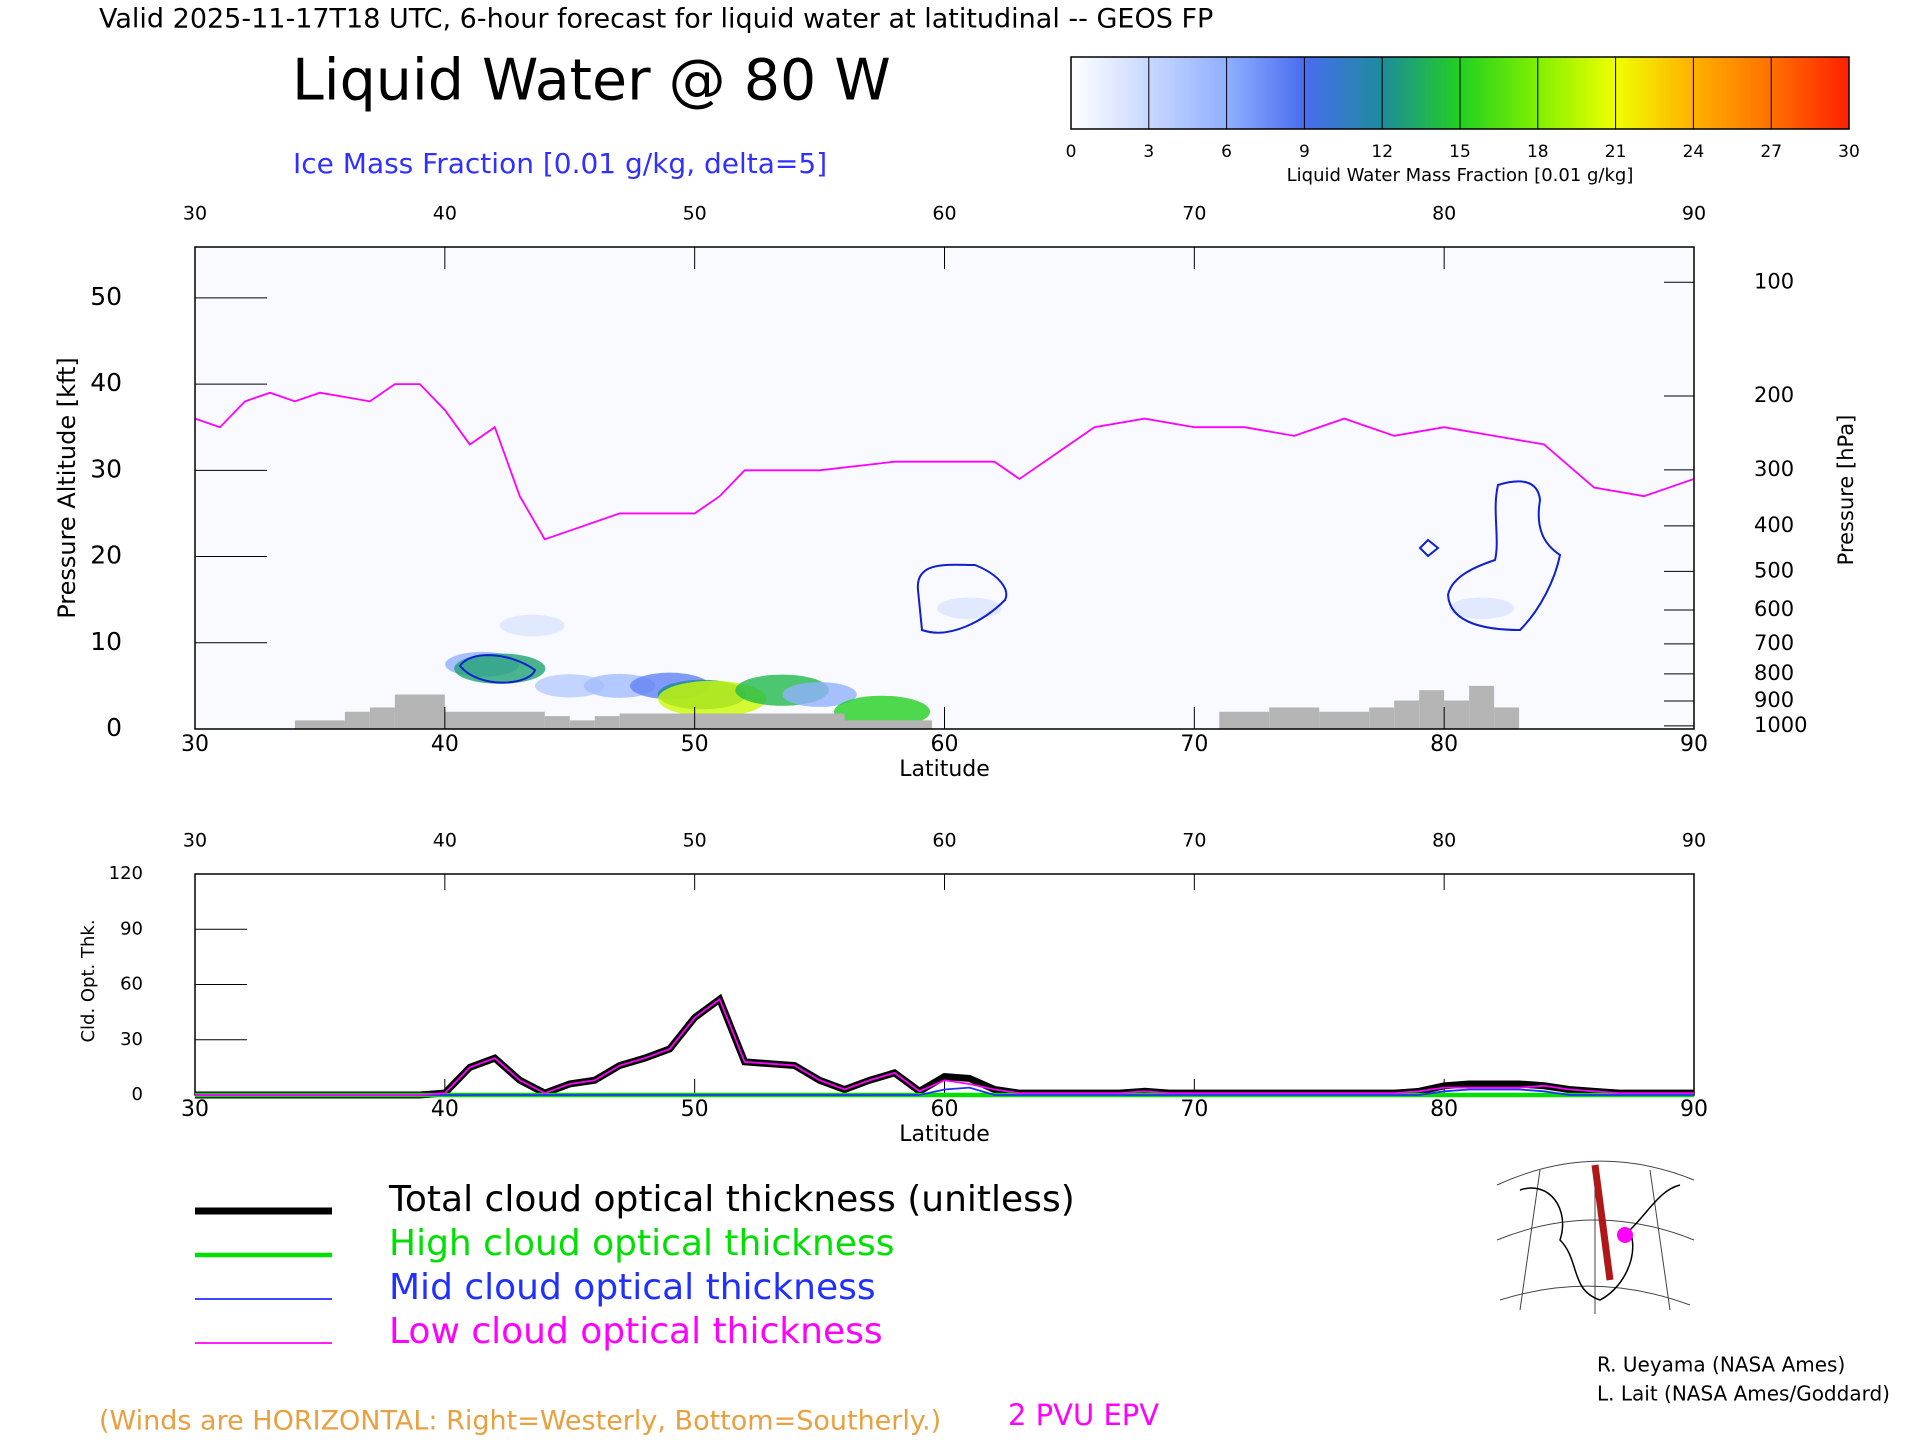  I want to click on colorbar-tick-label: 15, so click(1460, 152).